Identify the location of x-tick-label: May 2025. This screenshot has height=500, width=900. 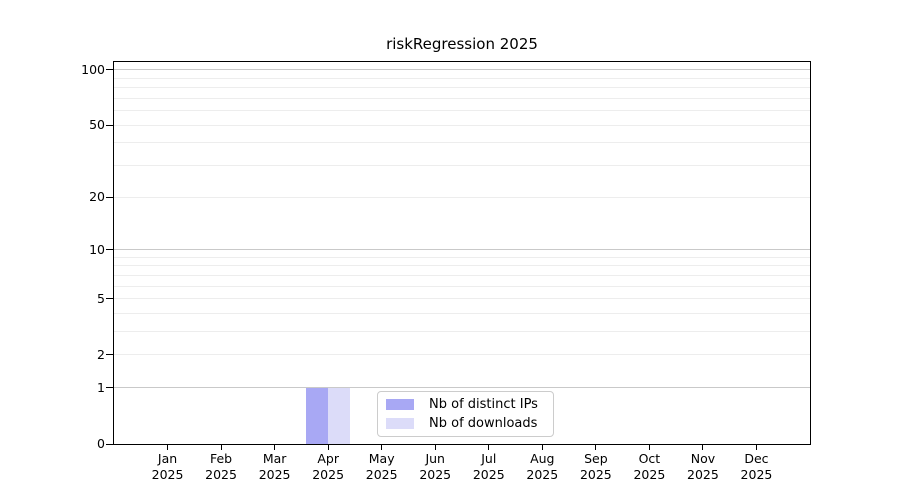
(382, 467).